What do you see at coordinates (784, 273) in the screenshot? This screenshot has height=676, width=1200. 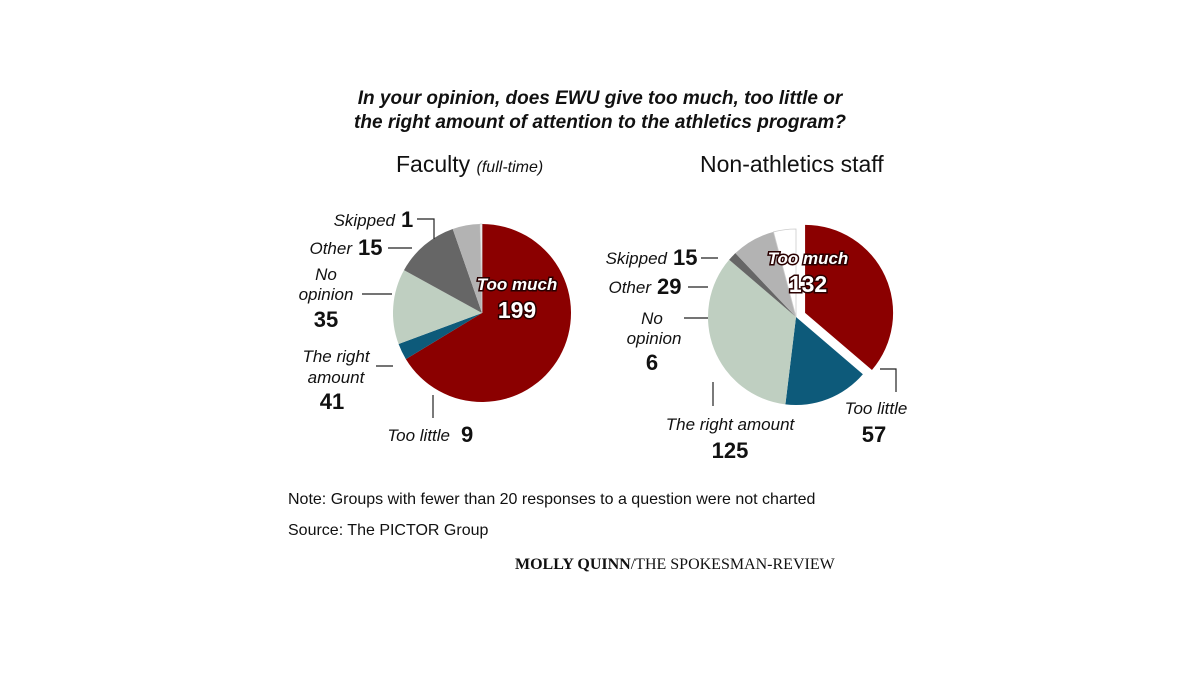 I see `staff-slice-skipped` at bounding box center [784, 273].